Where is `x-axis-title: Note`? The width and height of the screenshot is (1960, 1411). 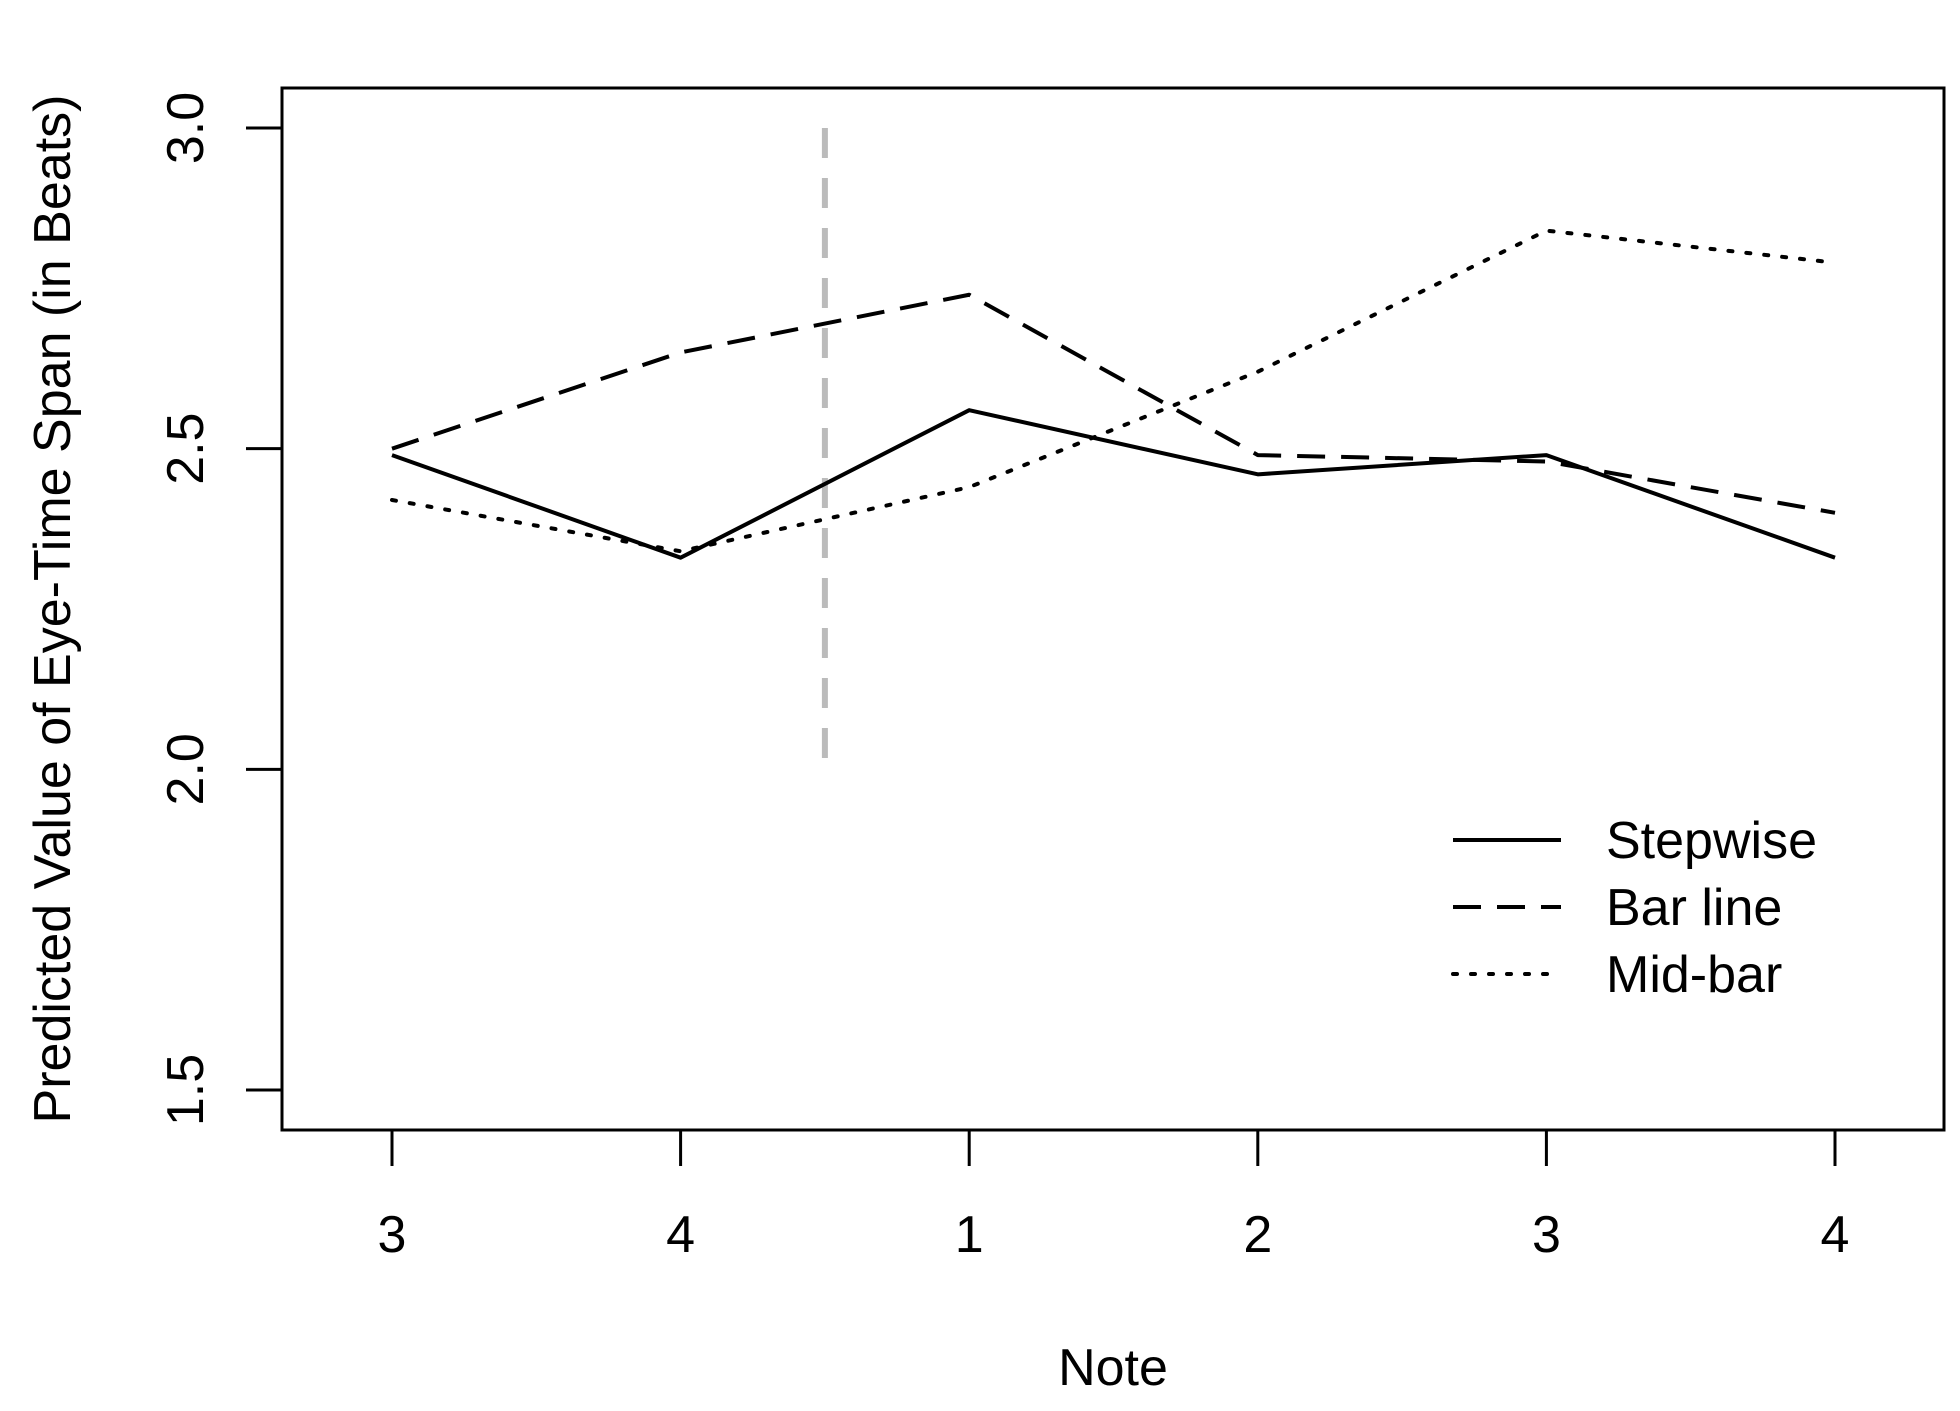
x-axis-title: Note is located at coordinates (1113, 1368).